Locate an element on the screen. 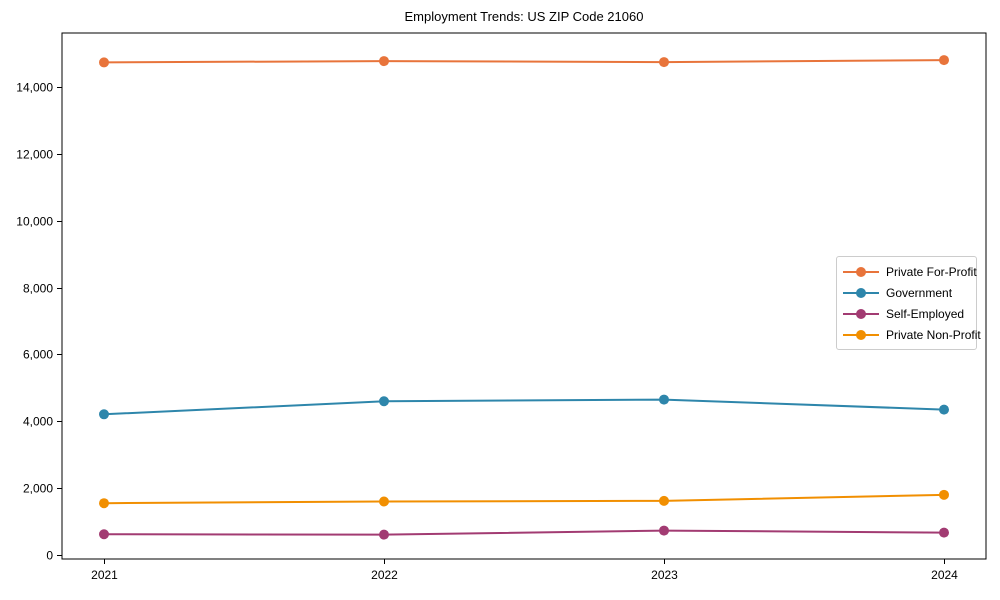 The height and width of the screenshot is (600, 1000). legend-item: Private For-Profit is located at coordinates (910, 271).